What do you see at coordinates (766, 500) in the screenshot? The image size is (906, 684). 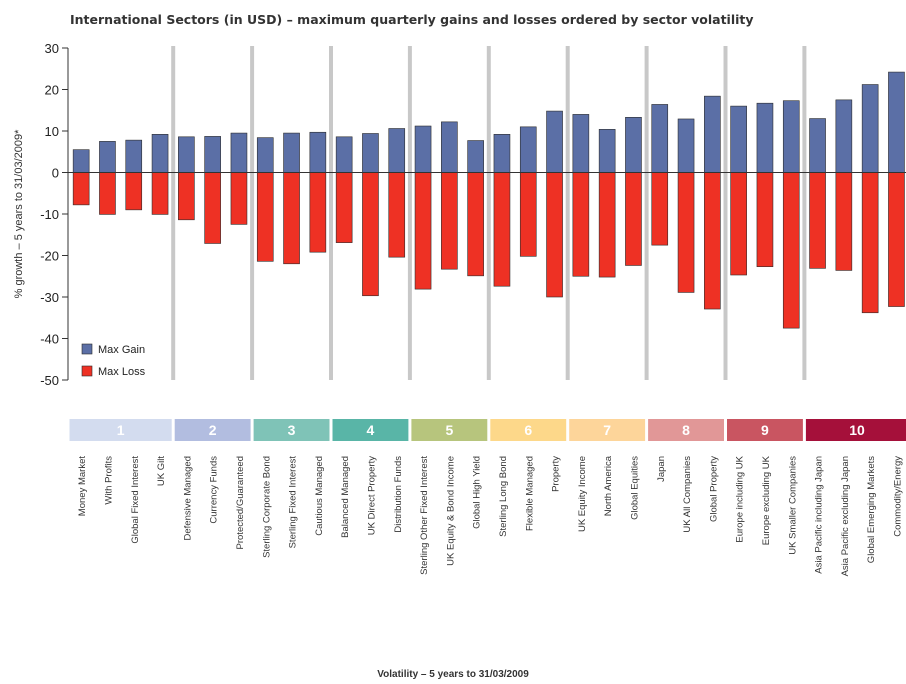 I see `category-label: Europe excluding UK` at bounding box center [766, 500].